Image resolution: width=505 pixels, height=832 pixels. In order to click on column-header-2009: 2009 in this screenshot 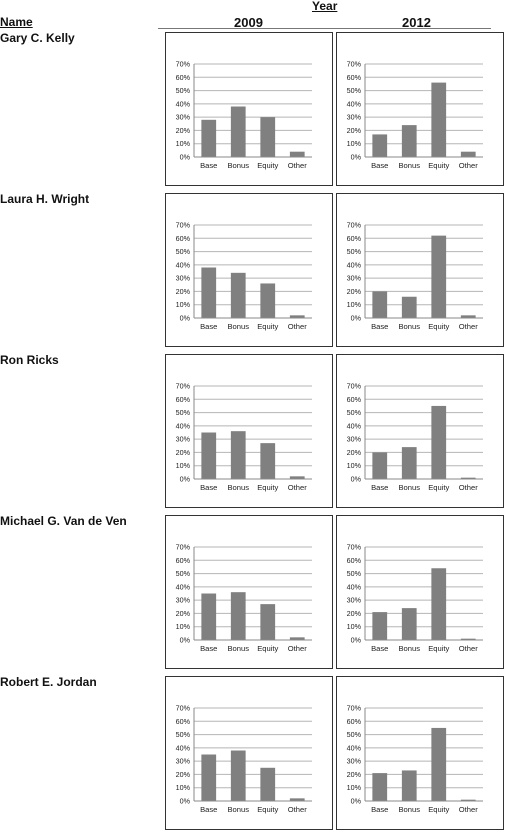, I will do `click(248, 22)`.